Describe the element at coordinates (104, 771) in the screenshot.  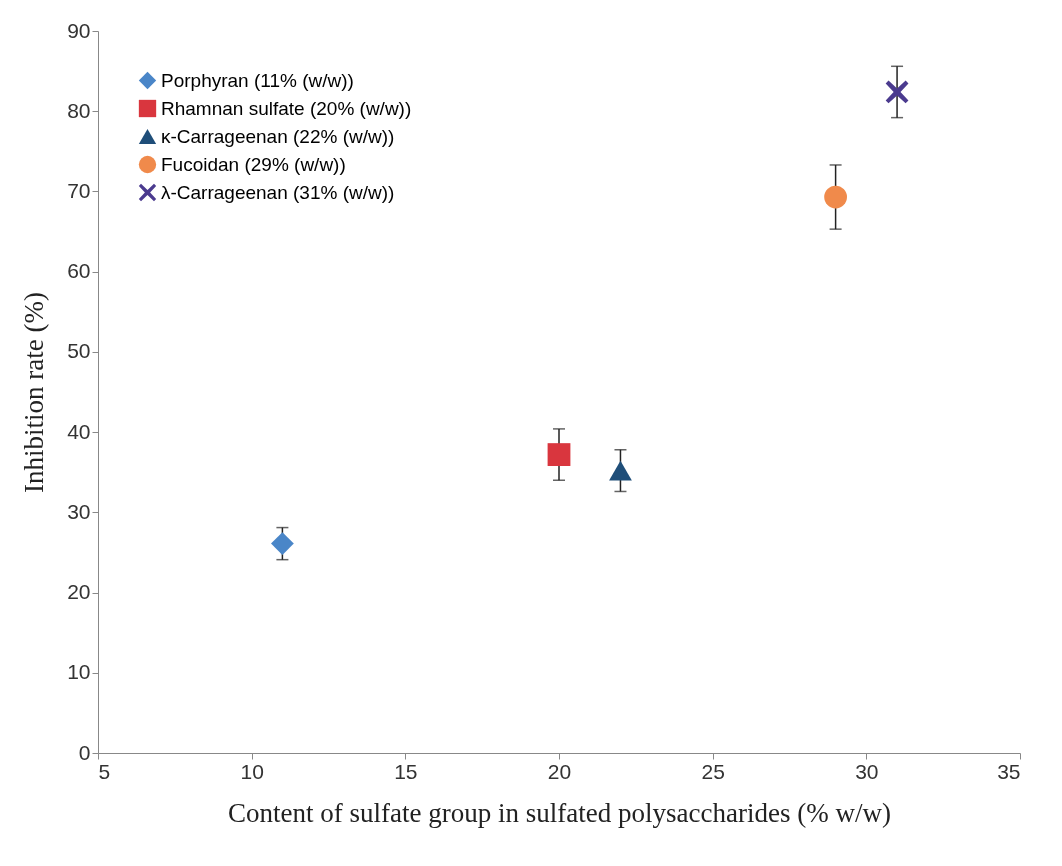
I see `x-tick-label: 5` at that location.